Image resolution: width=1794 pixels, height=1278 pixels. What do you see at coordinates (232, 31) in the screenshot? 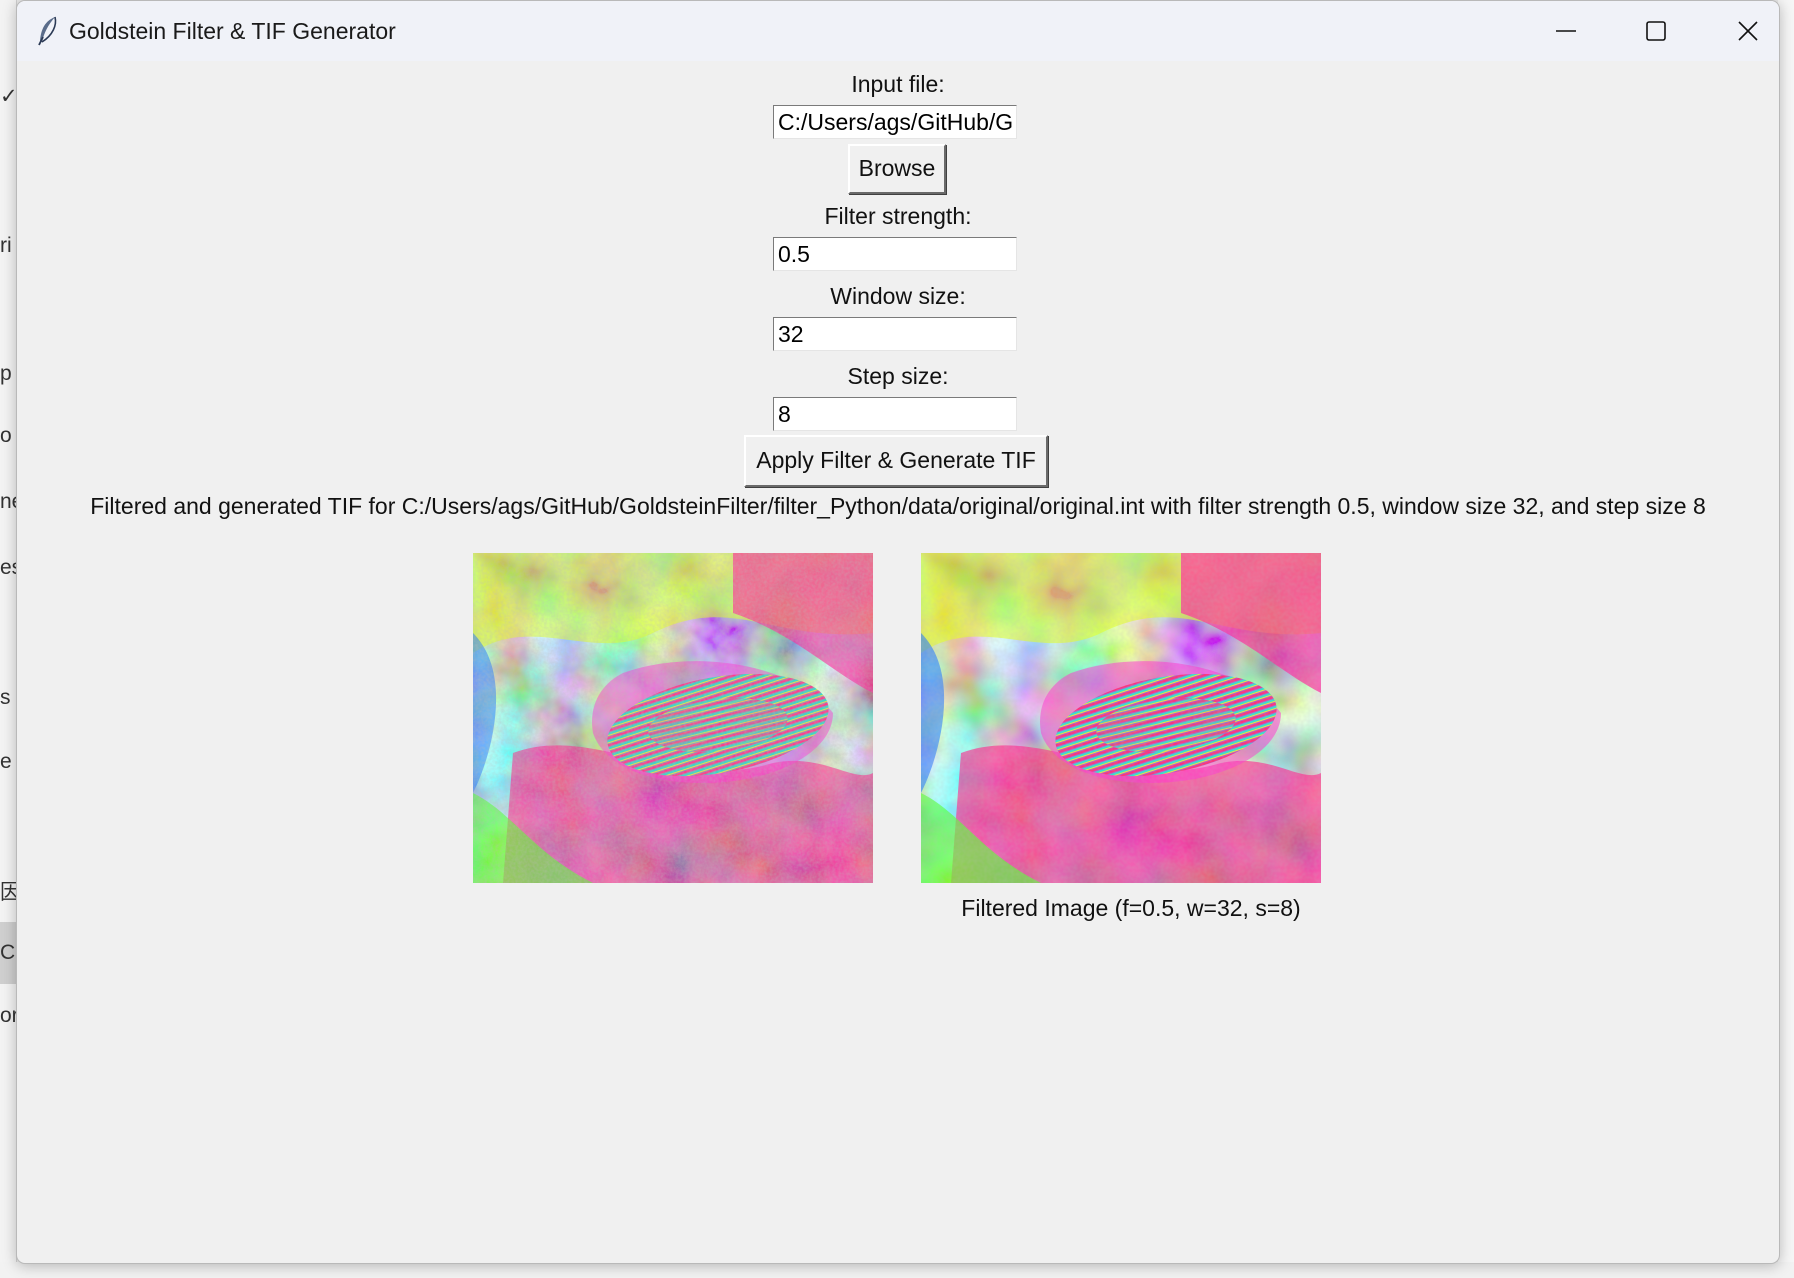
I see `window-title: Goldstein Filter & TIF Generator` at bounding box center [232, 31].